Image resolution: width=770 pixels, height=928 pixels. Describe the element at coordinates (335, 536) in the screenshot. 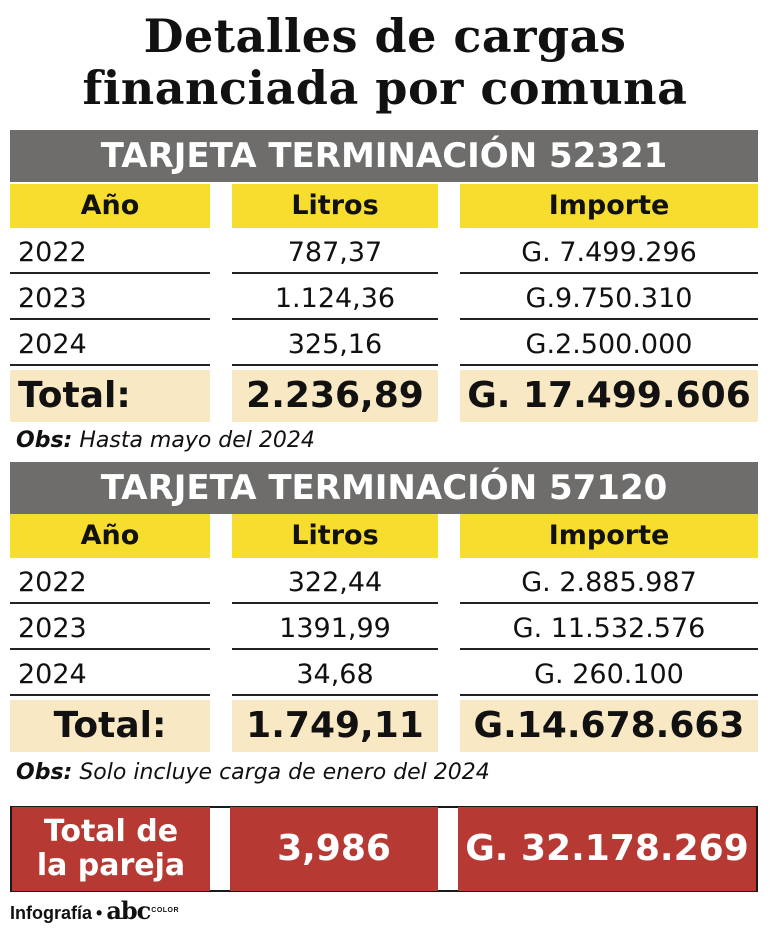

I see `card2-header-liters: Litros` at that location.